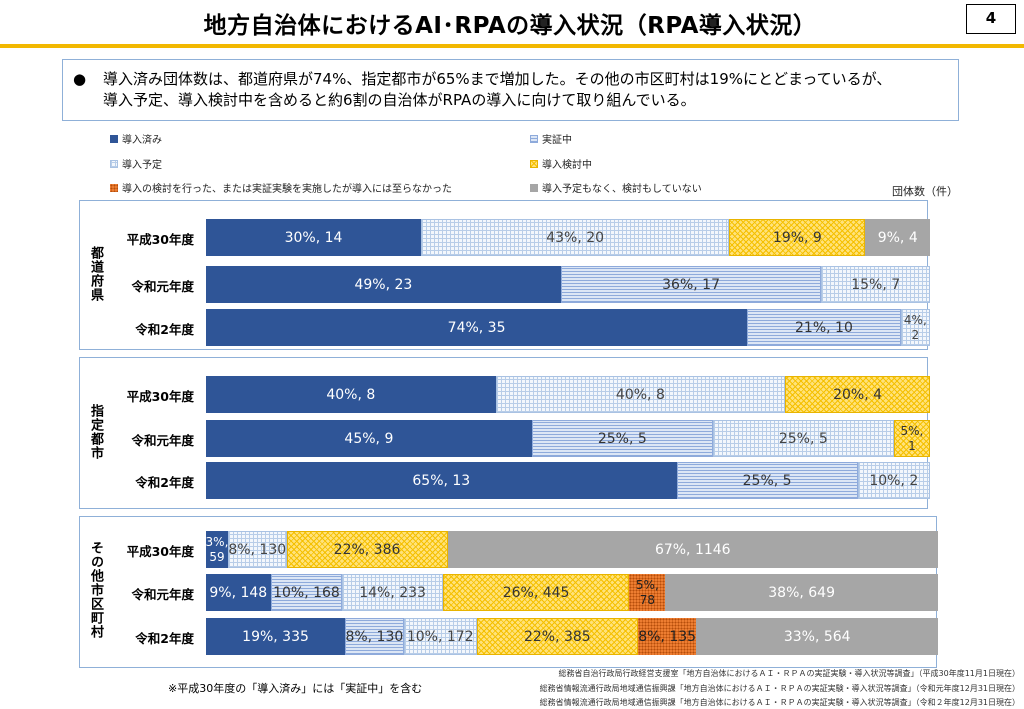 The width and height of the screenshot is (1024, 709). I want to click on bar-segment-plan: 4%, 2, so click(915, 327).